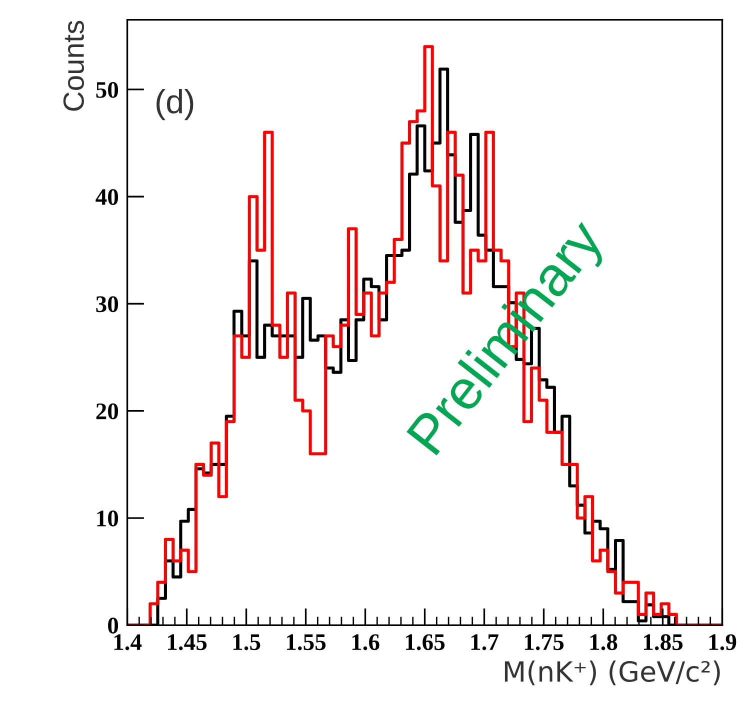 This screenshot has height=708, width=740. I want to click on x-tick-label: 1.75, so click(544, 642).